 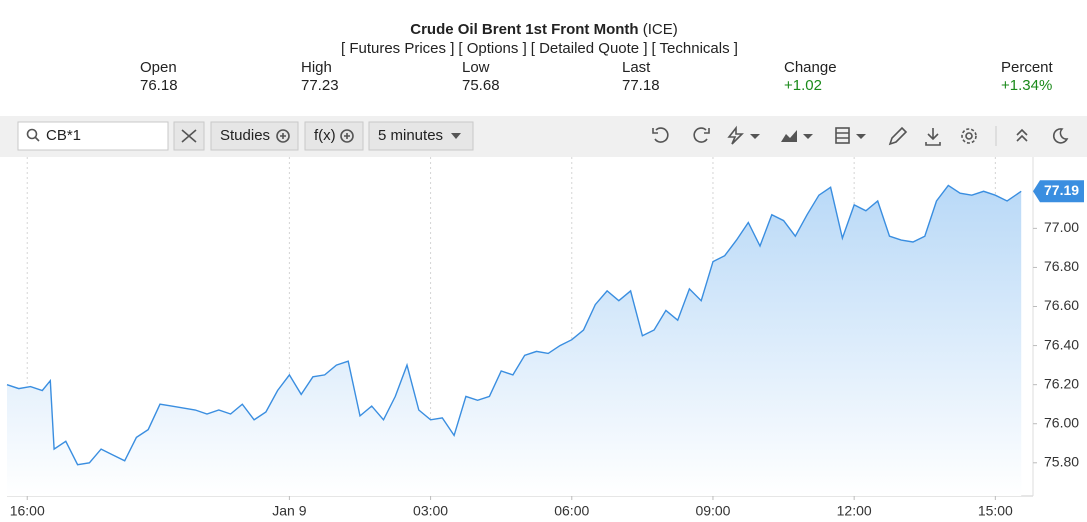 I want to click on layout, so click(x=842, y=135).